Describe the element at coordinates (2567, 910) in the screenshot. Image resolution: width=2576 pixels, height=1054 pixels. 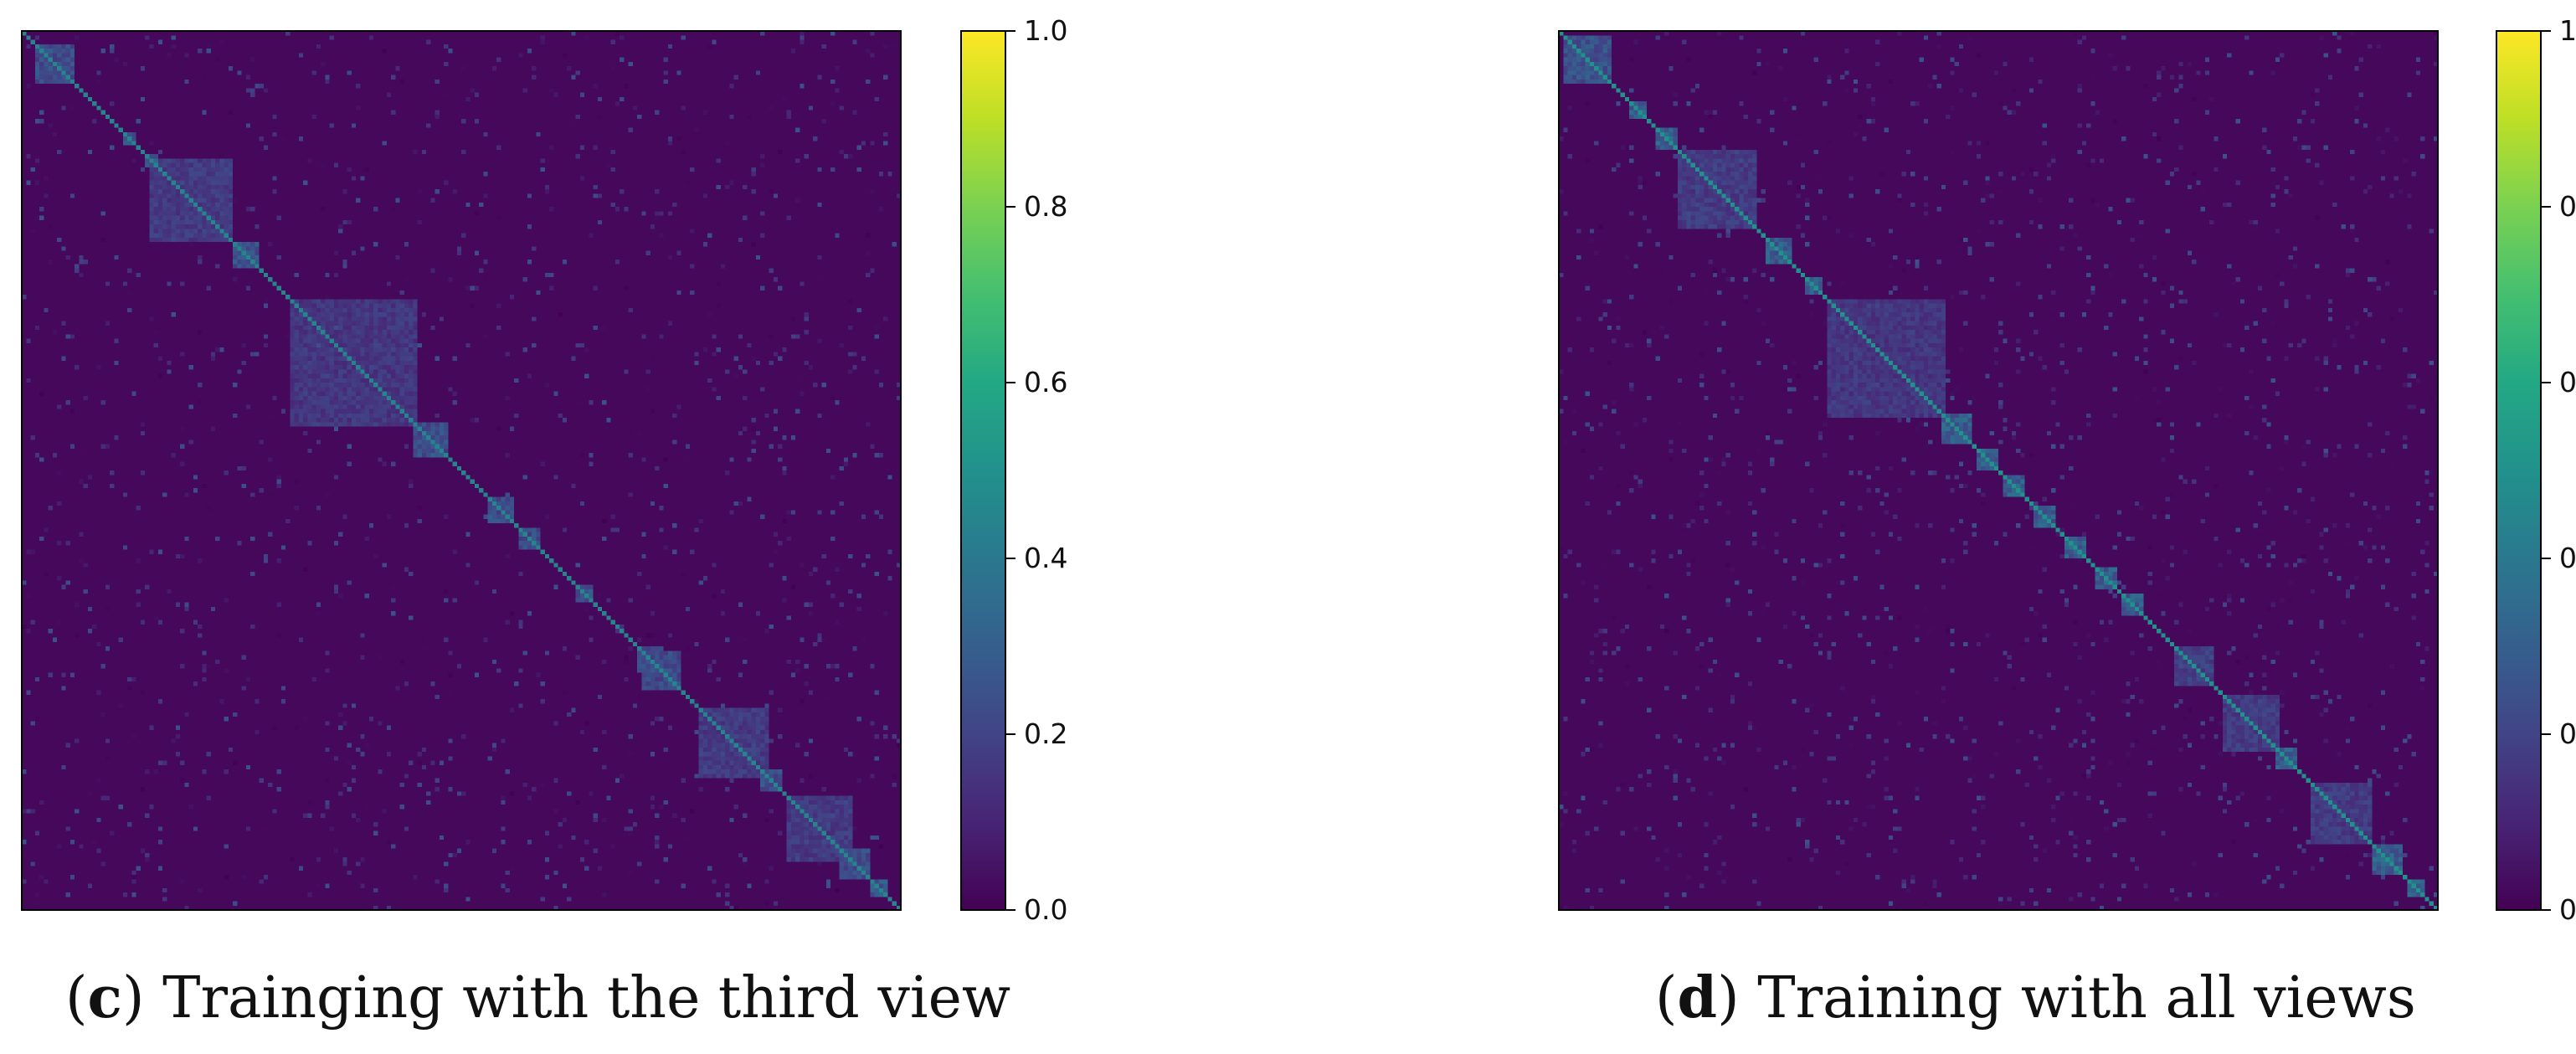
I see `colorbar-tick-label-d-0: 0.0` at that location.